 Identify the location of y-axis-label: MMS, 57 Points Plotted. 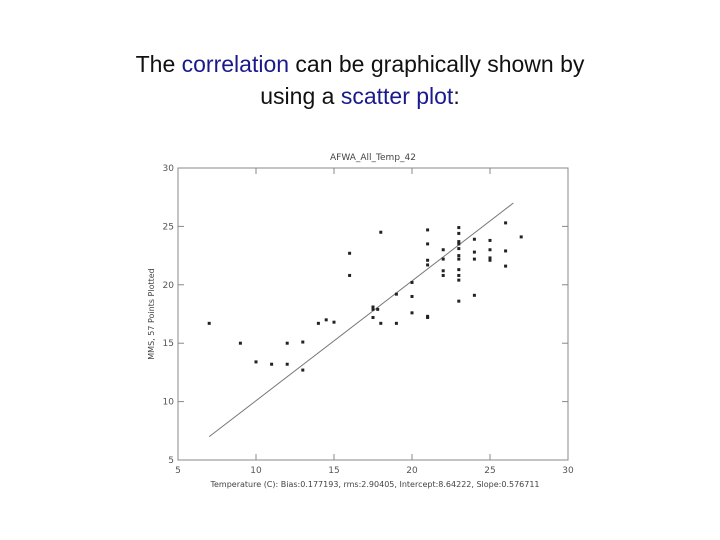
(151, 313).